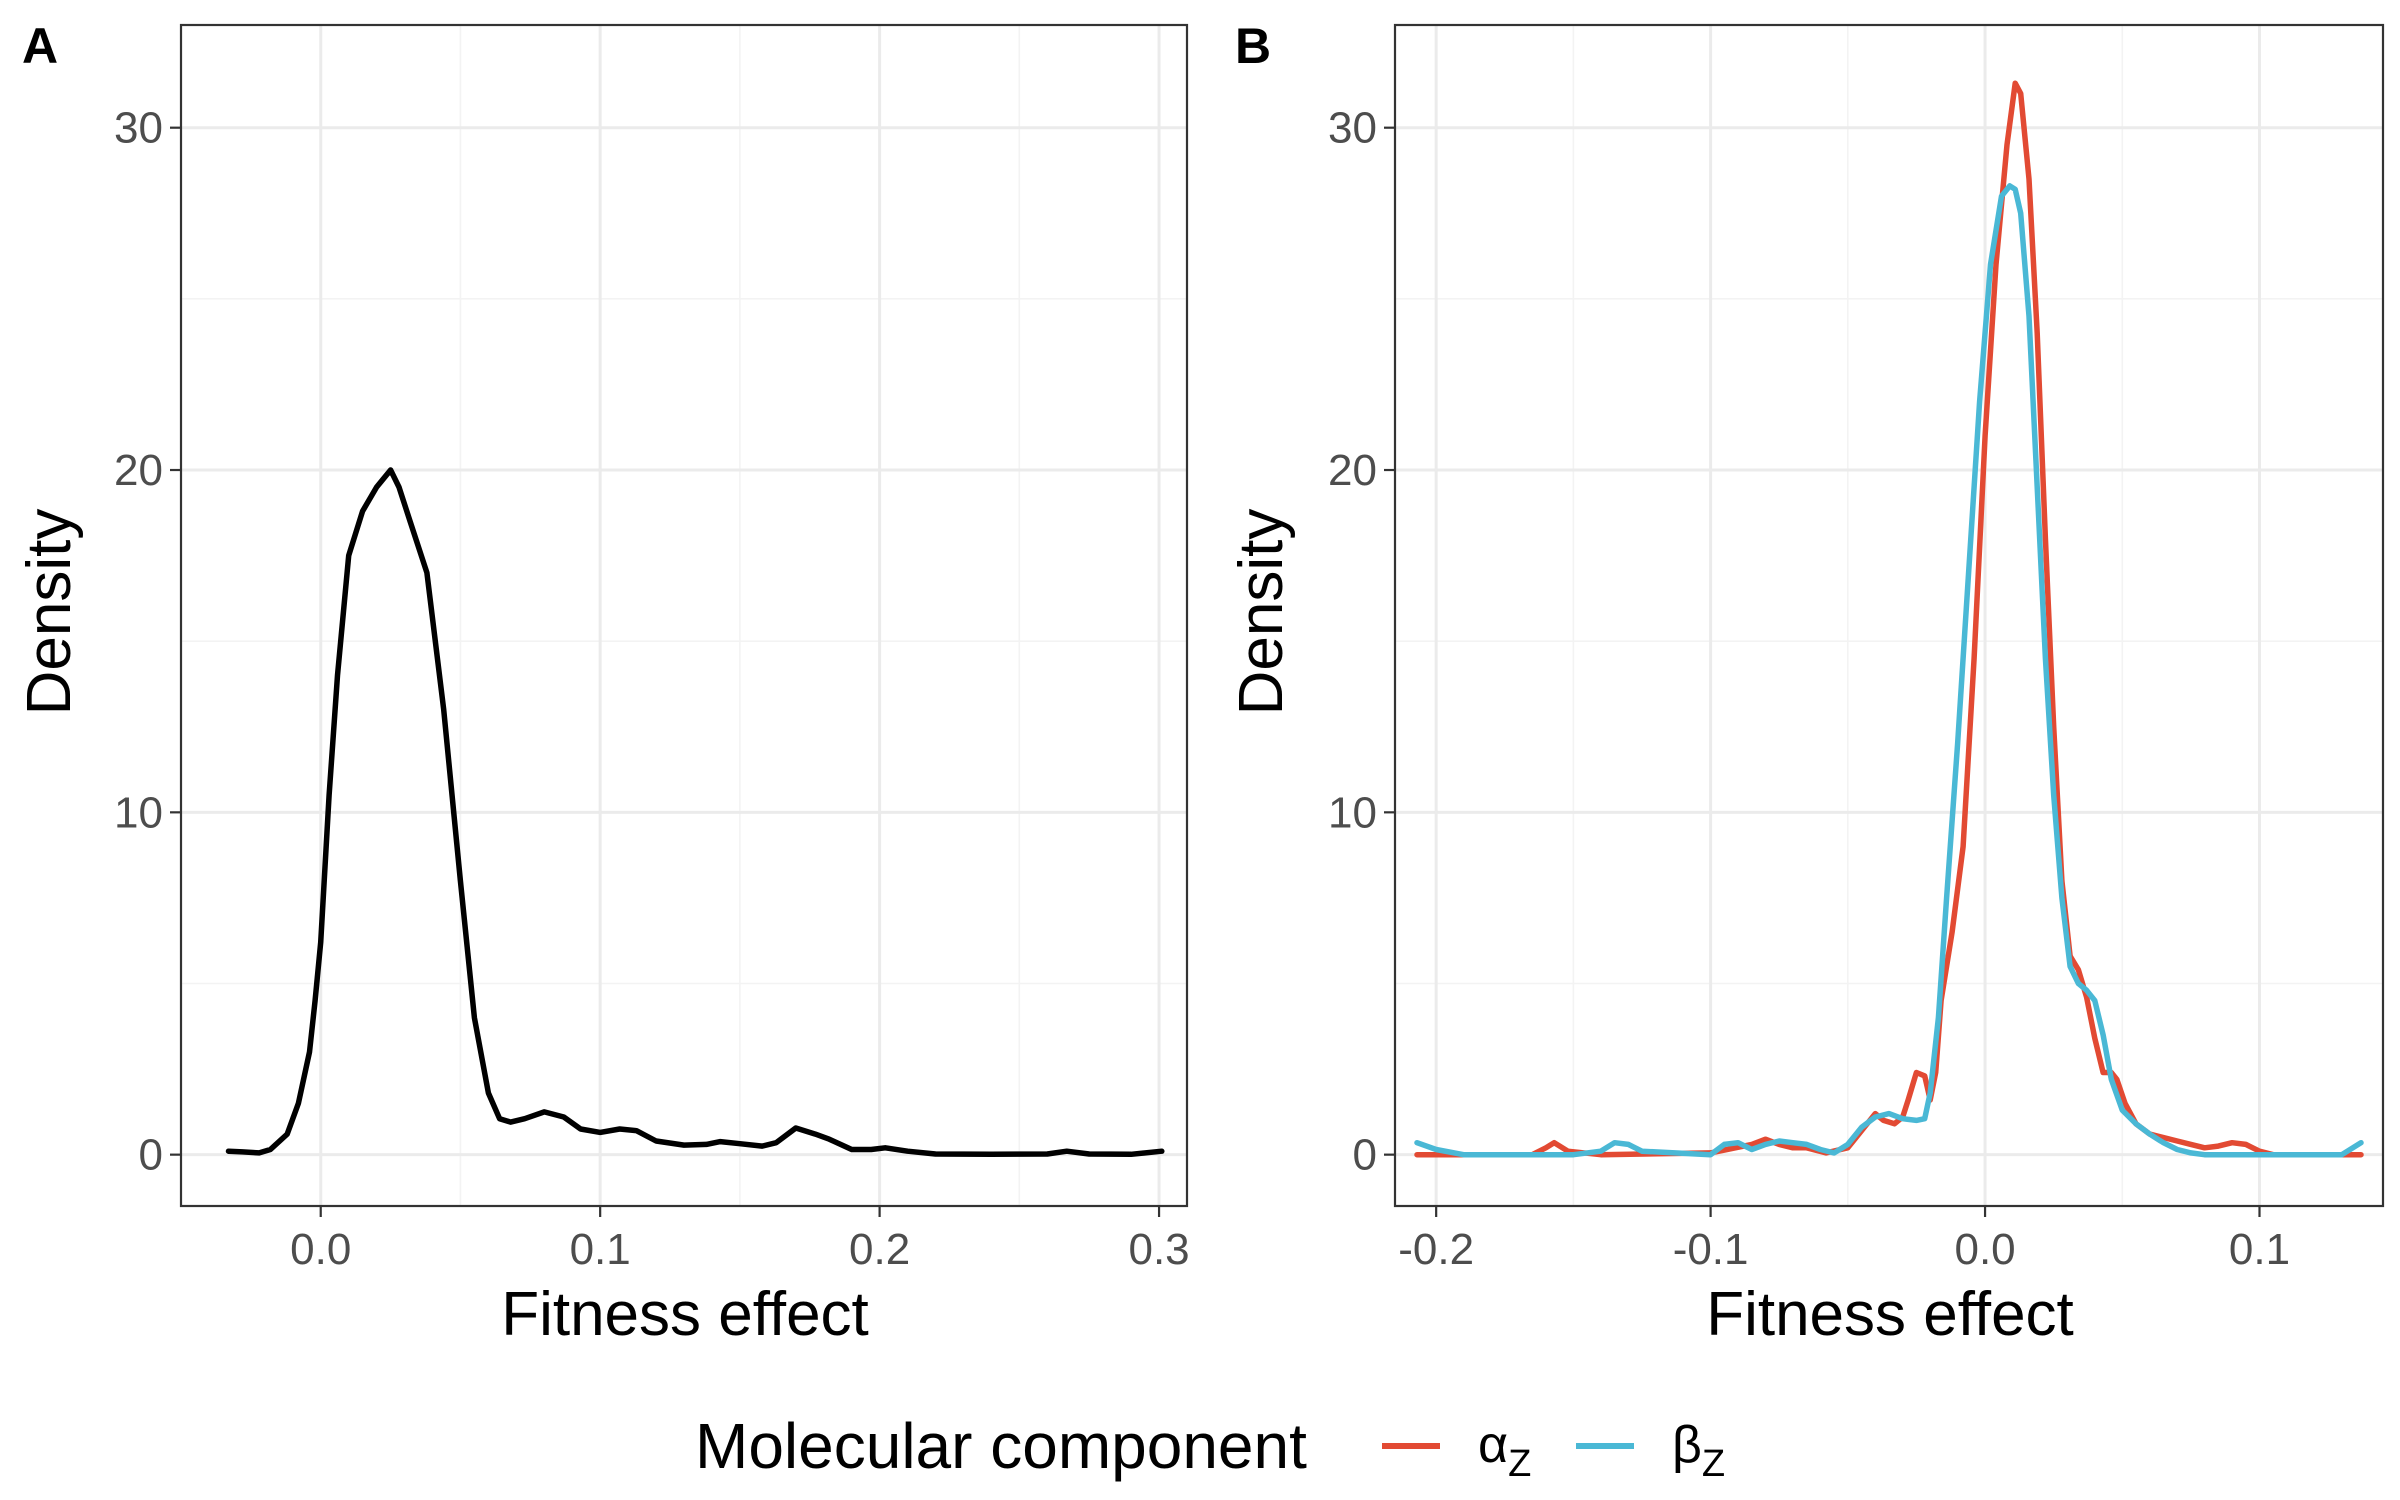  I want to click on panel-a-y-tick-label: 0, so click(151, 1155).